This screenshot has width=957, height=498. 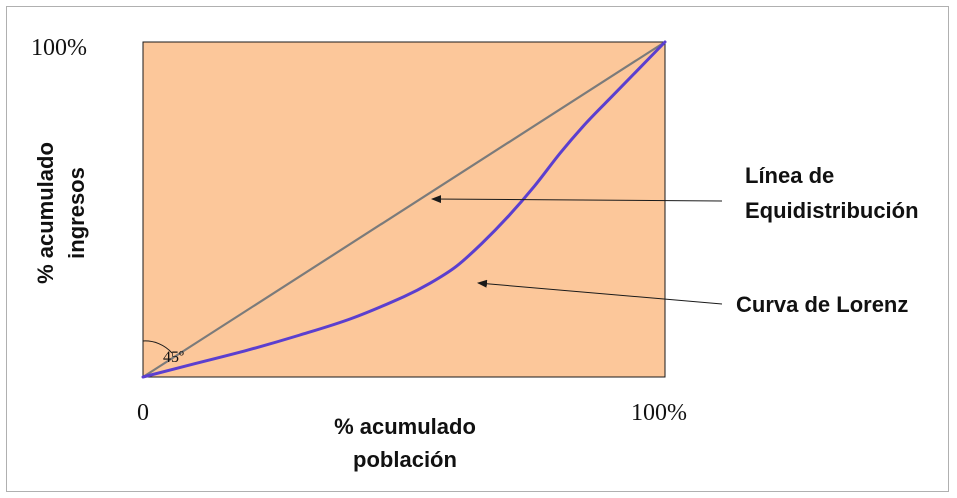 What do you see at coordinates (405, 426) in the screenshot?
I see `x-axis-label-line-1: % acumulado` at bounding box center [405, 426].